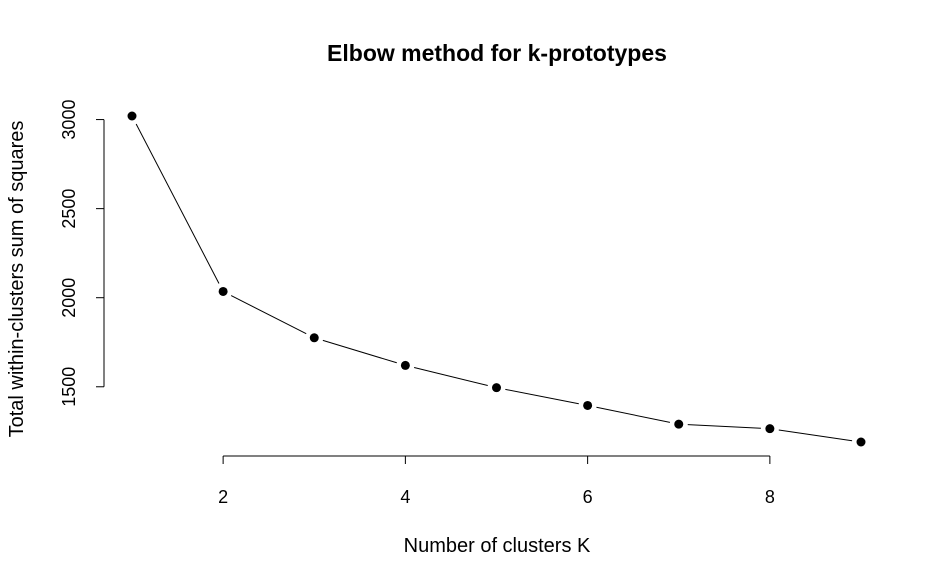  Describe the element at coordinates (69, 120) in the screenshot. I see `y-tick-label: 3000` at that location.